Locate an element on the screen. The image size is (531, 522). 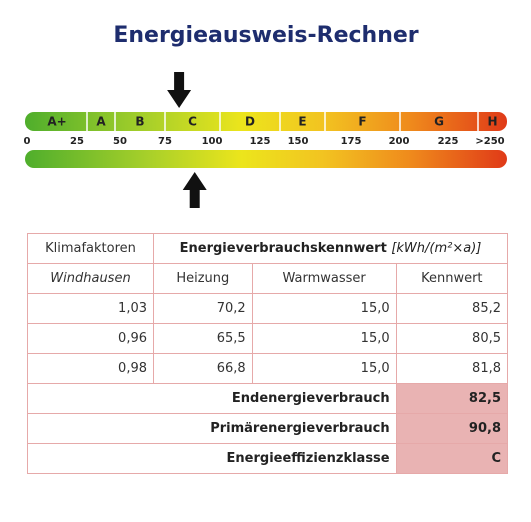
class-label: A is located at coordinates (101, 122).